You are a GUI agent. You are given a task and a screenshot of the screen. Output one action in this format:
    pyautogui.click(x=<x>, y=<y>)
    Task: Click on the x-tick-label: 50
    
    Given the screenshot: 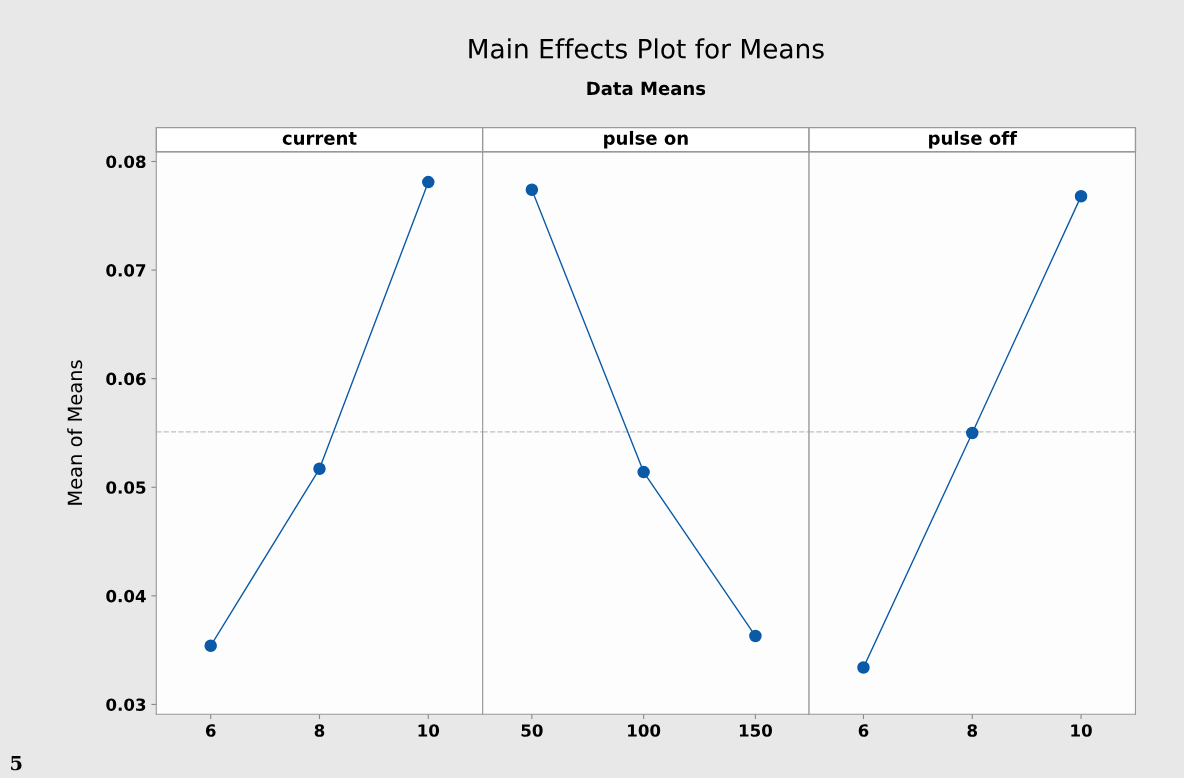 What is the action you would take?
    pyautogui.click(x=532, y=730)
    